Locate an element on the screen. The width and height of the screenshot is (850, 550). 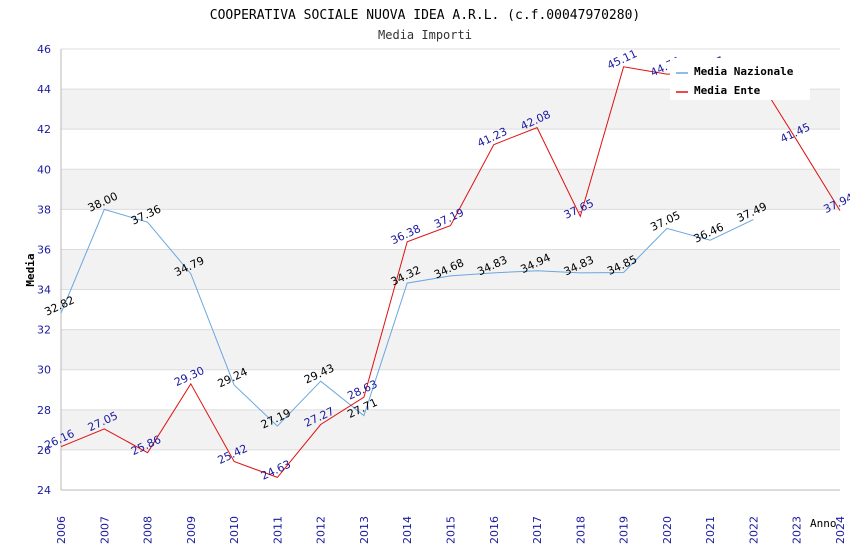
x-tick-label: 2021 is located at coordinates (710, 530).